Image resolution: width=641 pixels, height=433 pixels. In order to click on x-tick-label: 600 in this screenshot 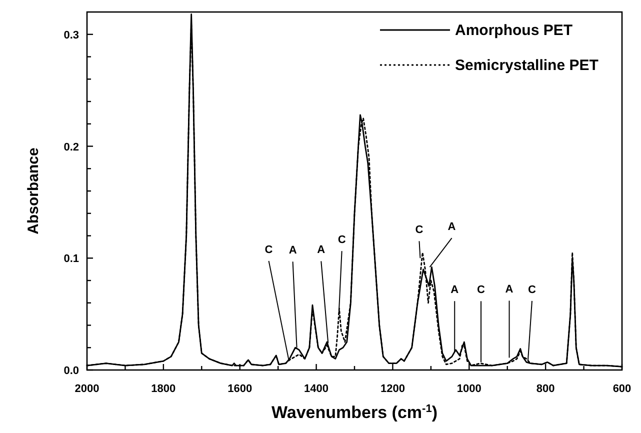, I will do `click(622, 389)`.